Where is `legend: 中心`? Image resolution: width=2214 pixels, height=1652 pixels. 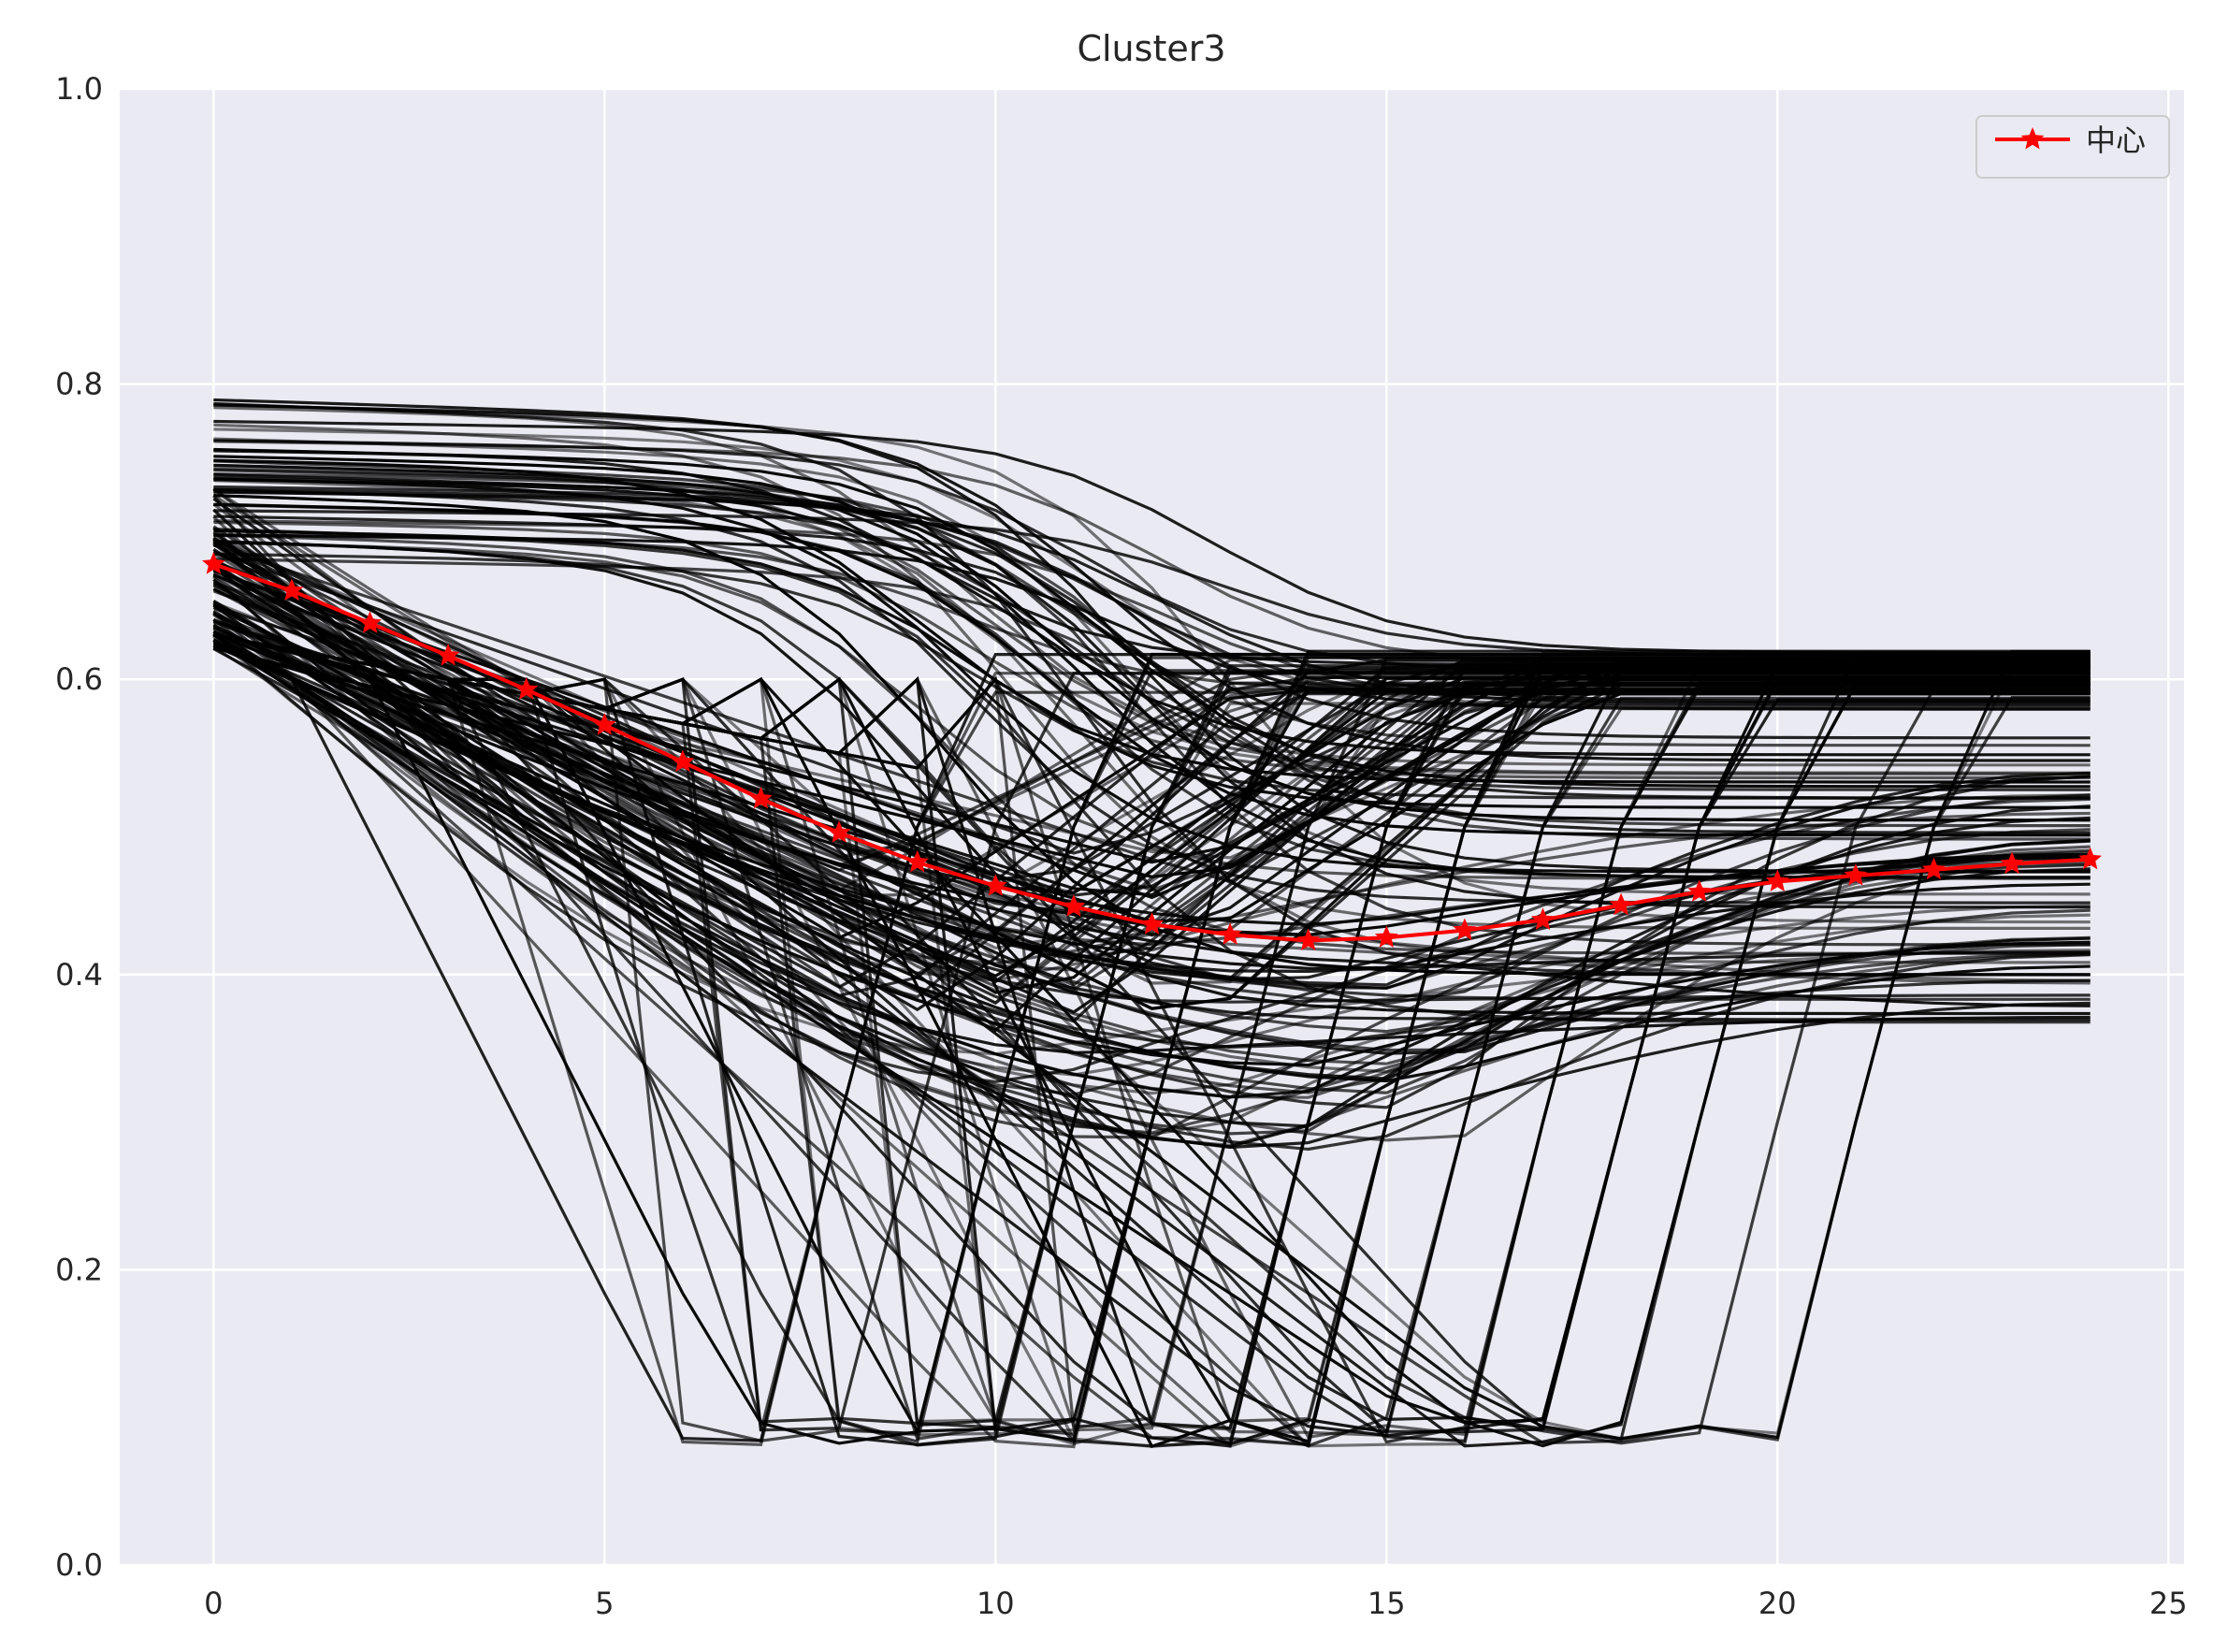
legend: 中心 is located at coordinates (2072, 147).